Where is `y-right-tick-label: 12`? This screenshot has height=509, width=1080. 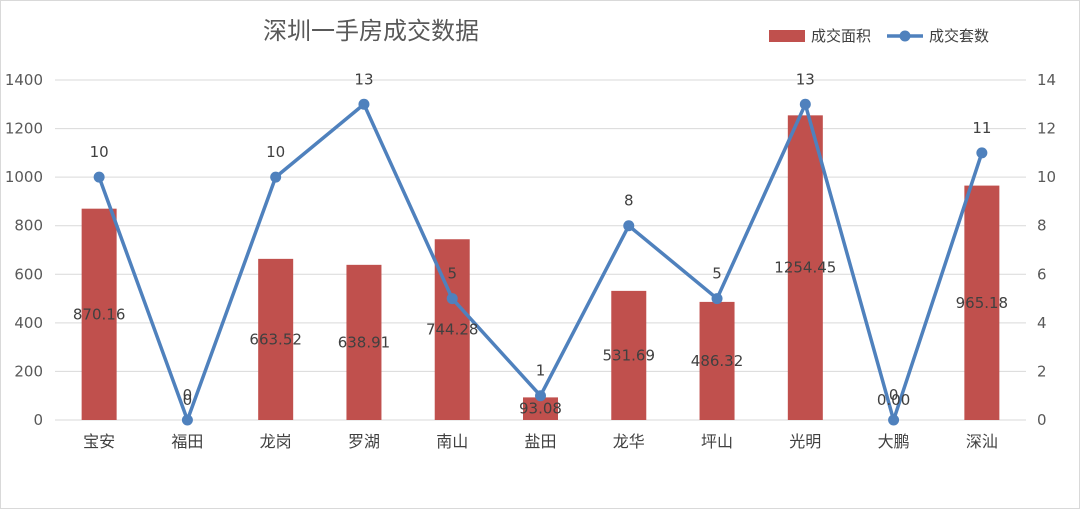 y-right-tick-label: 12 is located at coordinates (1046, 129).